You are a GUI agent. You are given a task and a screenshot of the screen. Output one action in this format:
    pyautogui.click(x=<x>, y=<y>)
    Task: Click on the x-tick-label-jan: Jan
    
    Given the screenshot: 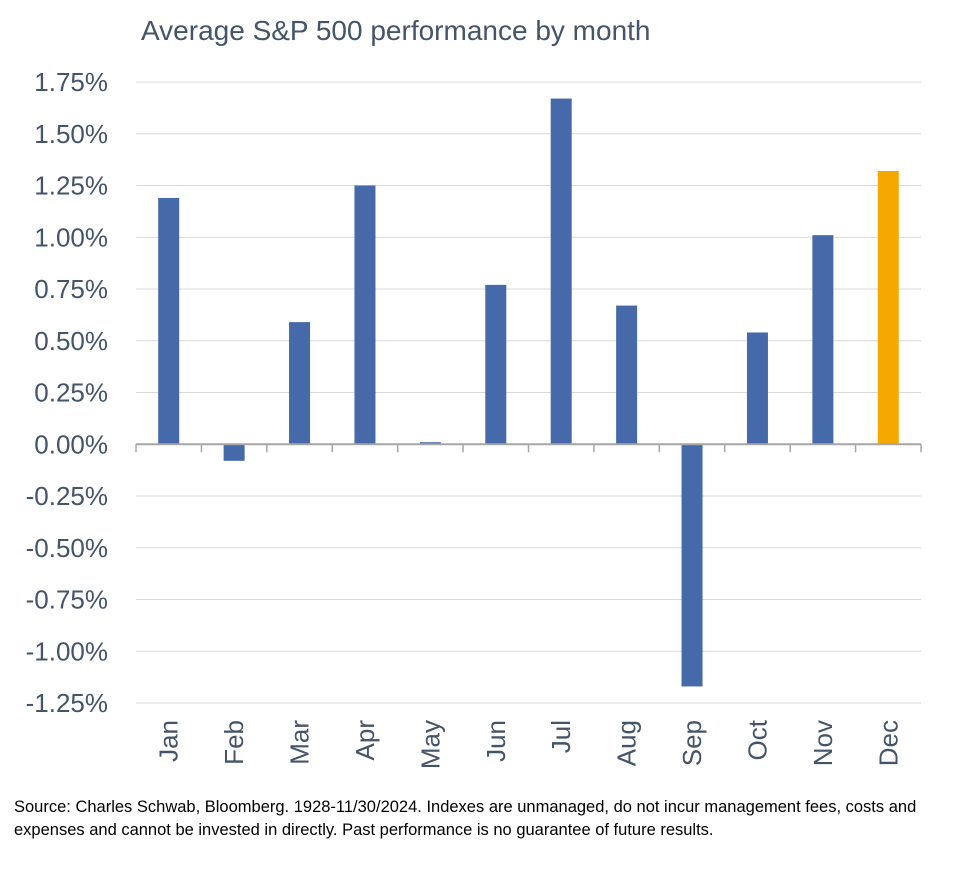 What is the action you would take?
    pyautogui.click(x=169, y=741)
    